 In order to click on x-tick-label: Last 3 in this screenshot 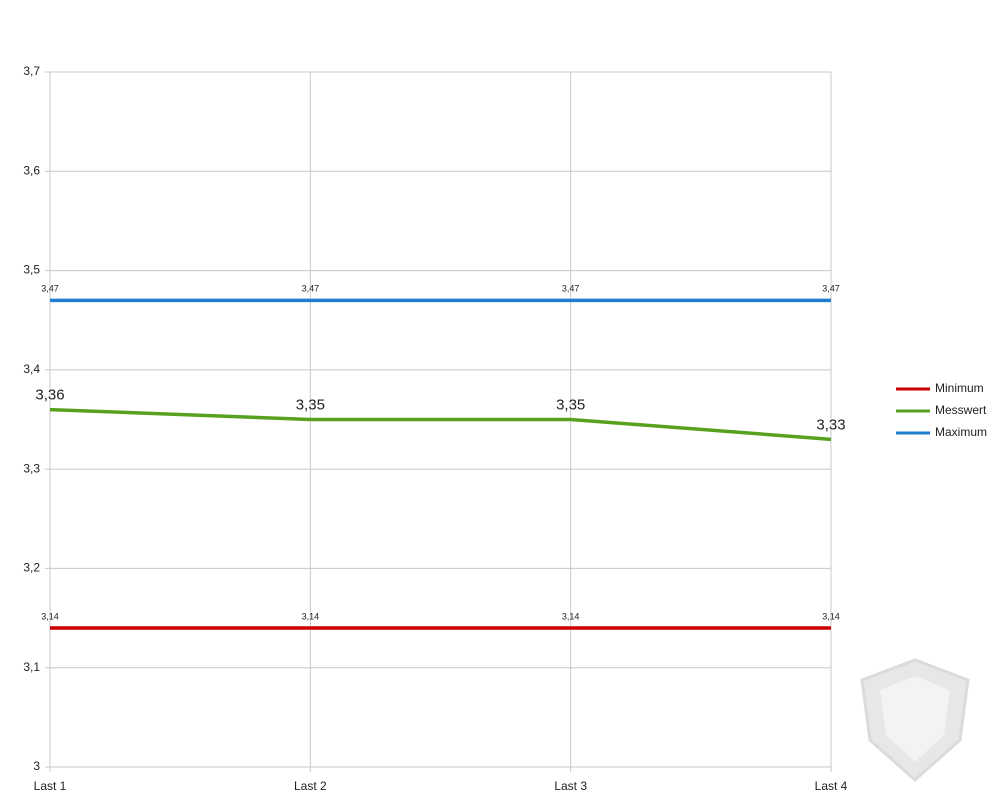, I will do `click(570, 786)`.